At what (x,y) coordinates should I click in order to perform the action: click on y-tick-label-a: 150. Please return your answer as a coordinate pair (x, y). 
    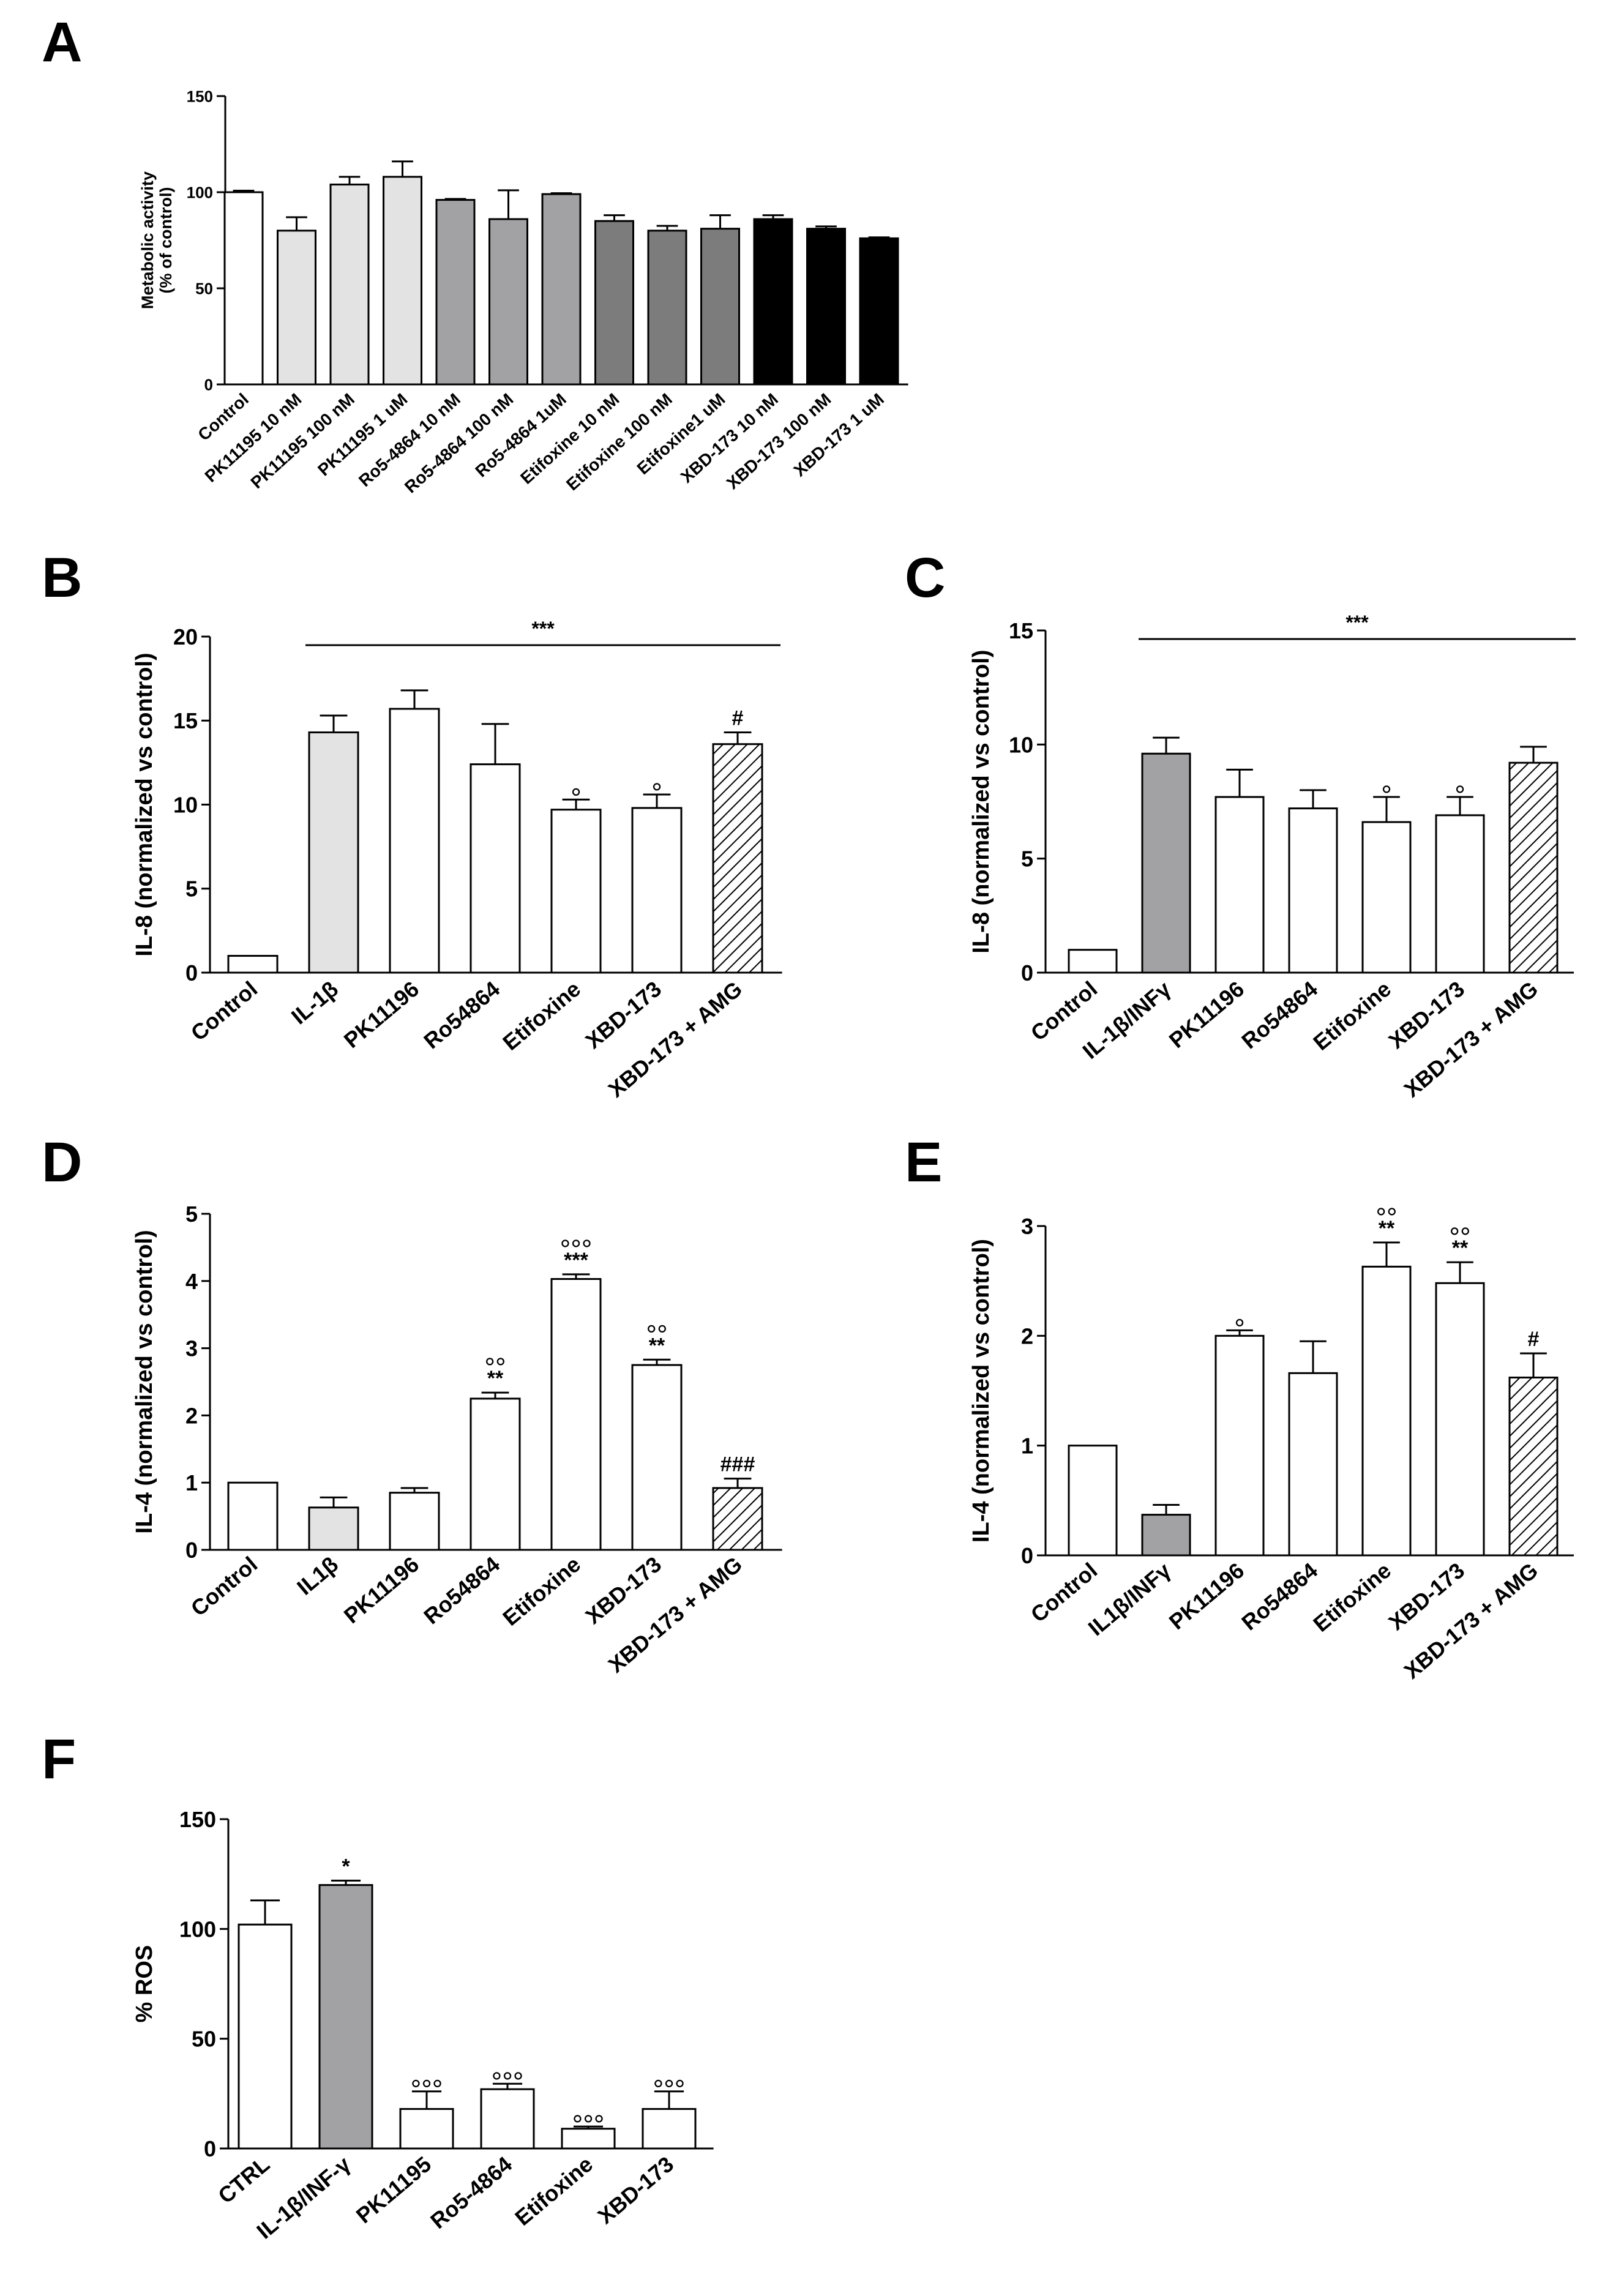
    Looking at the image, I should click on (200, 96).